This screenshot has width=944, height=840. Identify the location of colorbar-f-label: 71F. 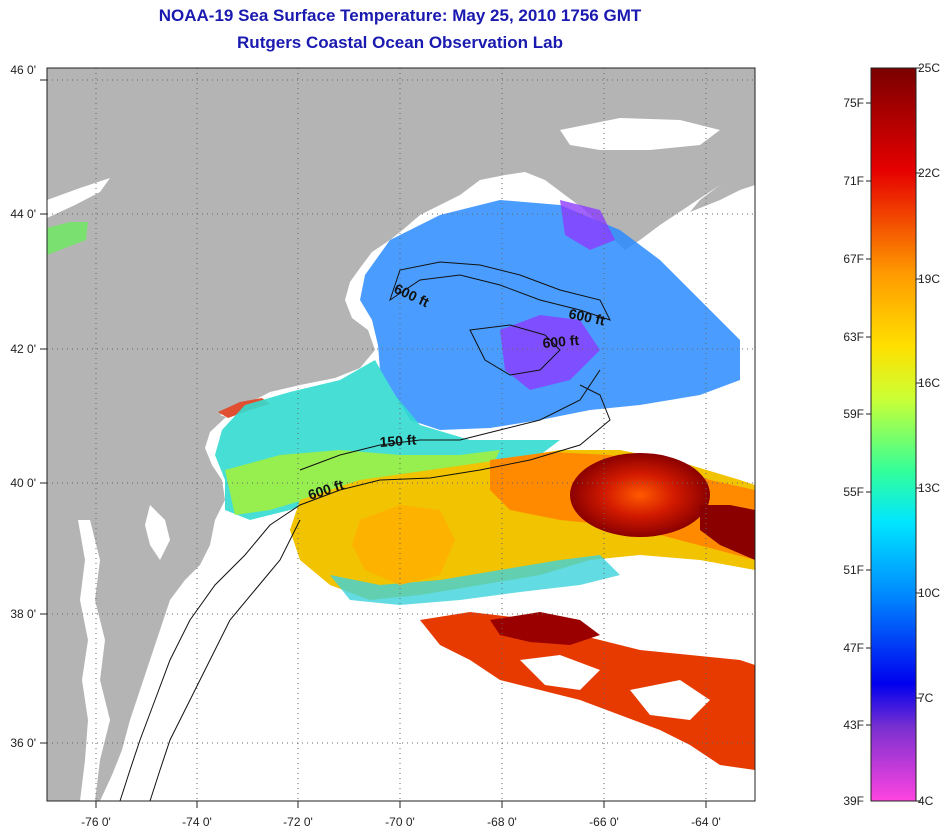
(853, 181).